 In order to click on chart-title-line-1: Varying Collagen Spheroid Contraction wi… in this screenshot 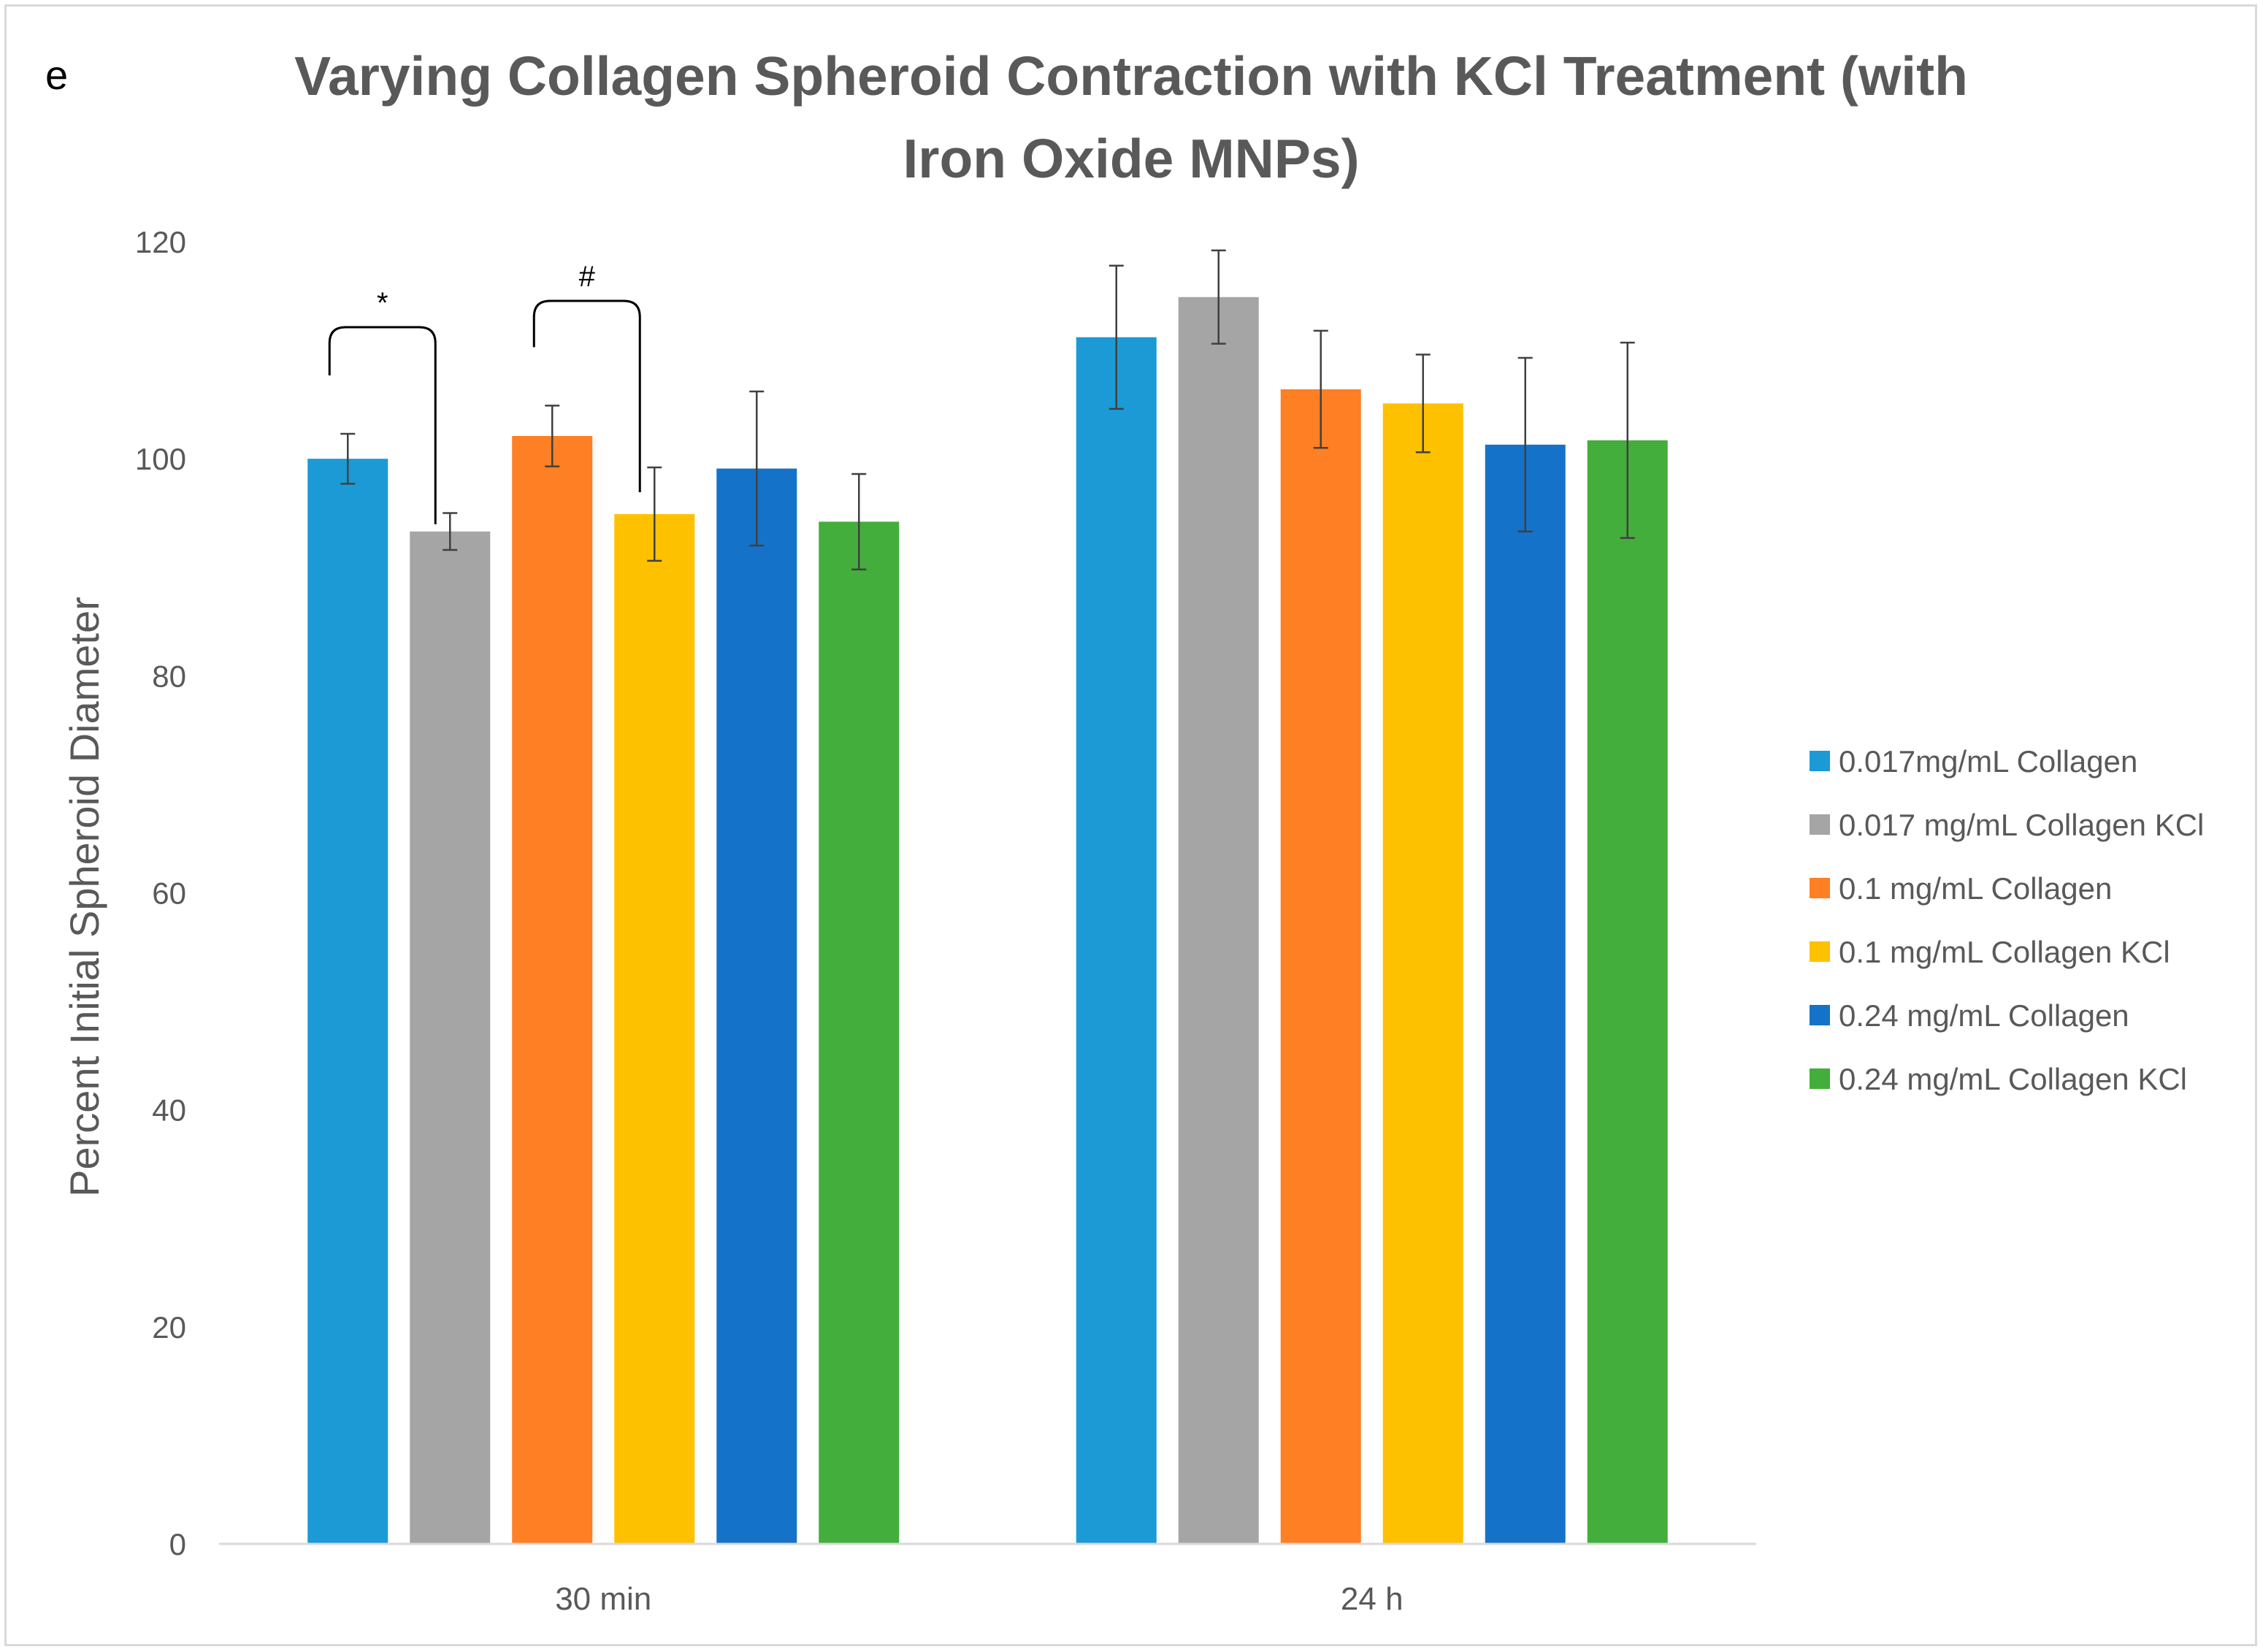, I will do `click(1131, 76)`.